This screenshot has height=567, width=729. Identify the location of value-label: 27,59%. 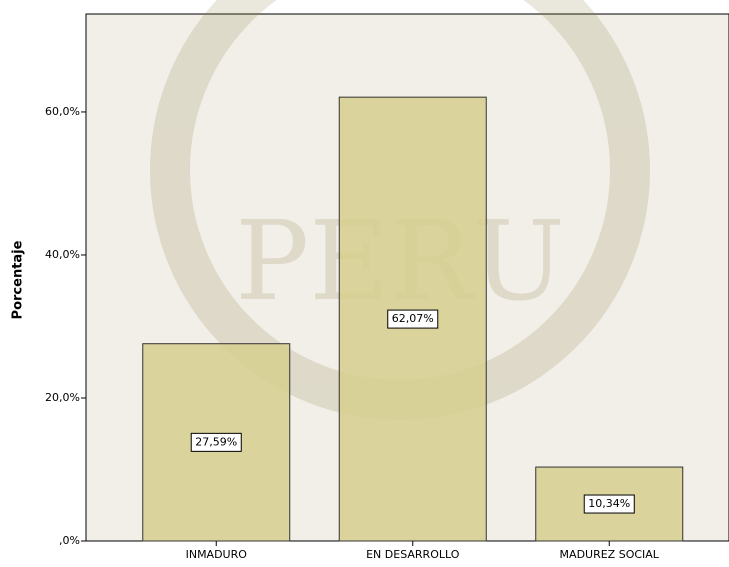
(216, 441).